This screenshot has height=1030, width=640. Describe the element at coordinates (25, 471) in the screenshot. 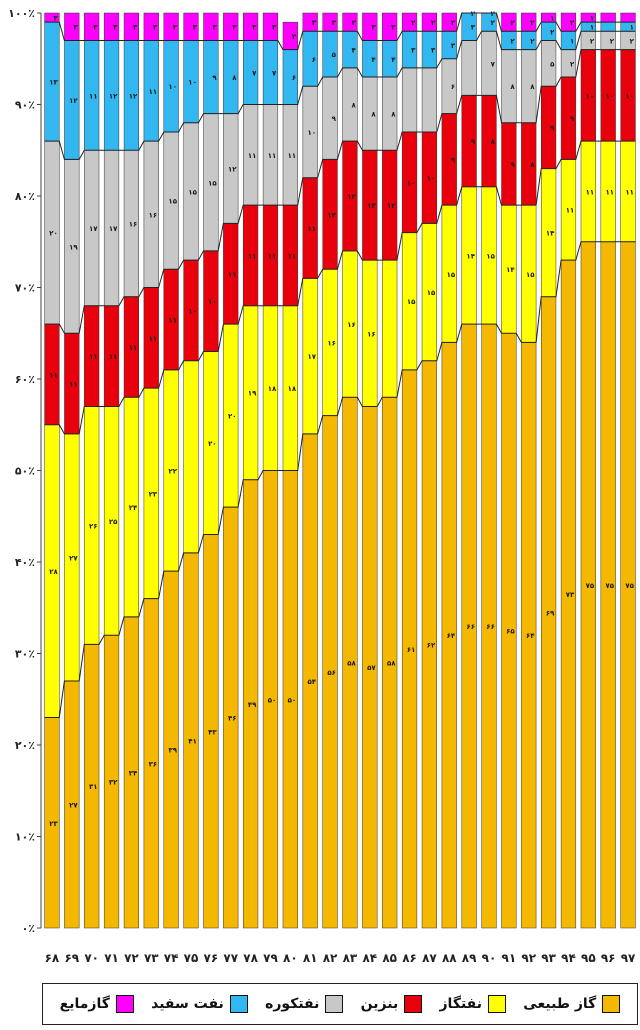

I see `y-axis: ۰٪ ۱۰٪ ۲۰٪ ۳۰٪ ۴۰٪ ۵۰٪ ۶۰٪ ۷۰٪ ۸۰٪ ۹۰٪ ۱۰۰٪` at that location.